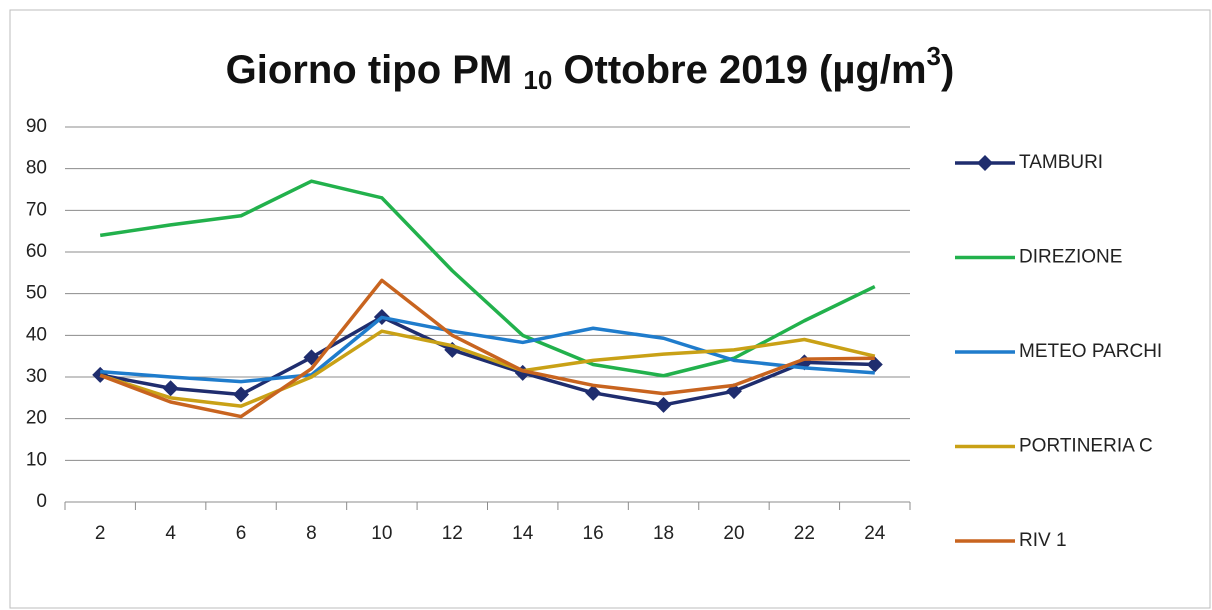 Image resolution: width=1212 pixels, height=610 pixels. I want to click on y-tick-label: 60, so click(36, 251).